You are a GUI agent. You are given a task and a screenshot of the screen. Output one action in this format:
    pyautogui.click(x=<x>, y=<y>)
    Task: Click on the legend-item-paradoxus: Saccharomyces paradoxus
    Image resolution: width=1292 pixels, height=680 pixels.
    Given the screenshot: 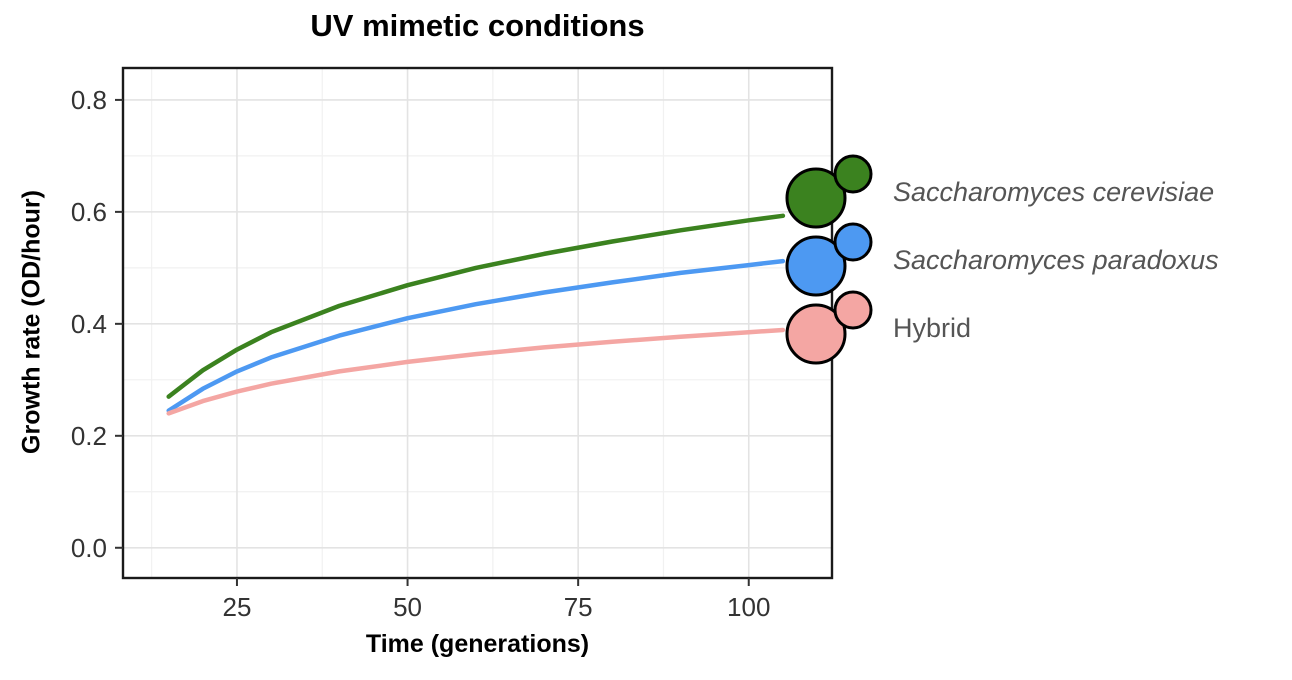 What is the action you would take?
    pyautogui.click(x=999, y=259)
    